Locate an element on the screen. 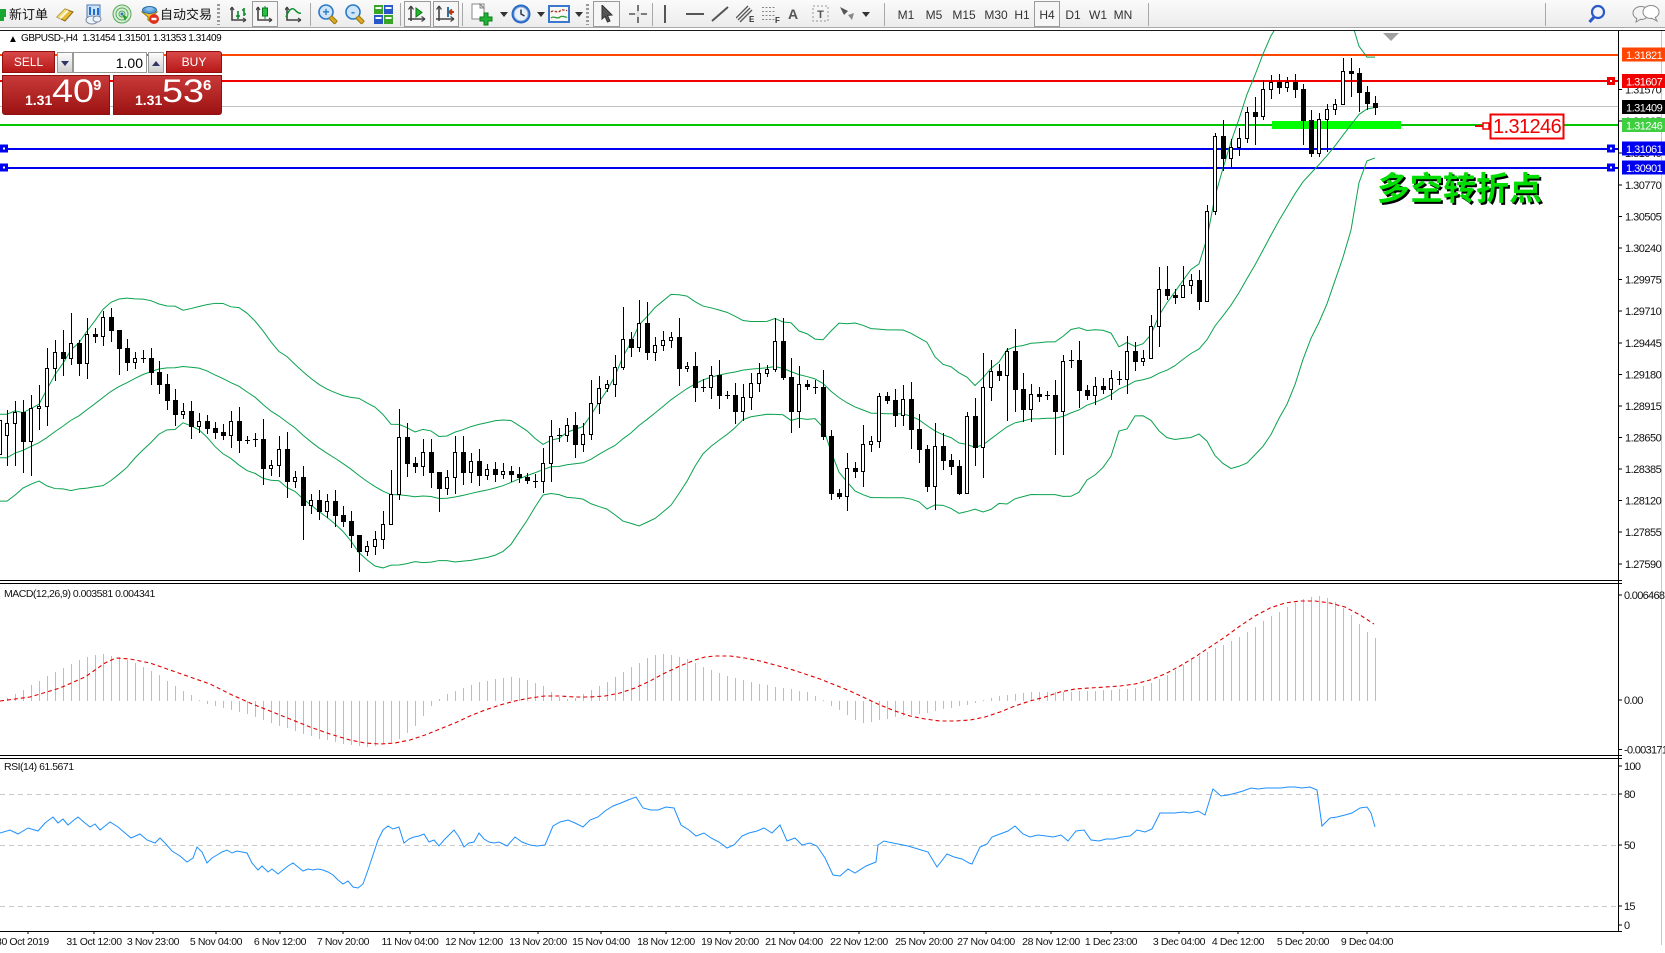 This screenshot has height=953, width=1665. svg-text: 1.31607 is located at coordinates (1644, 83).